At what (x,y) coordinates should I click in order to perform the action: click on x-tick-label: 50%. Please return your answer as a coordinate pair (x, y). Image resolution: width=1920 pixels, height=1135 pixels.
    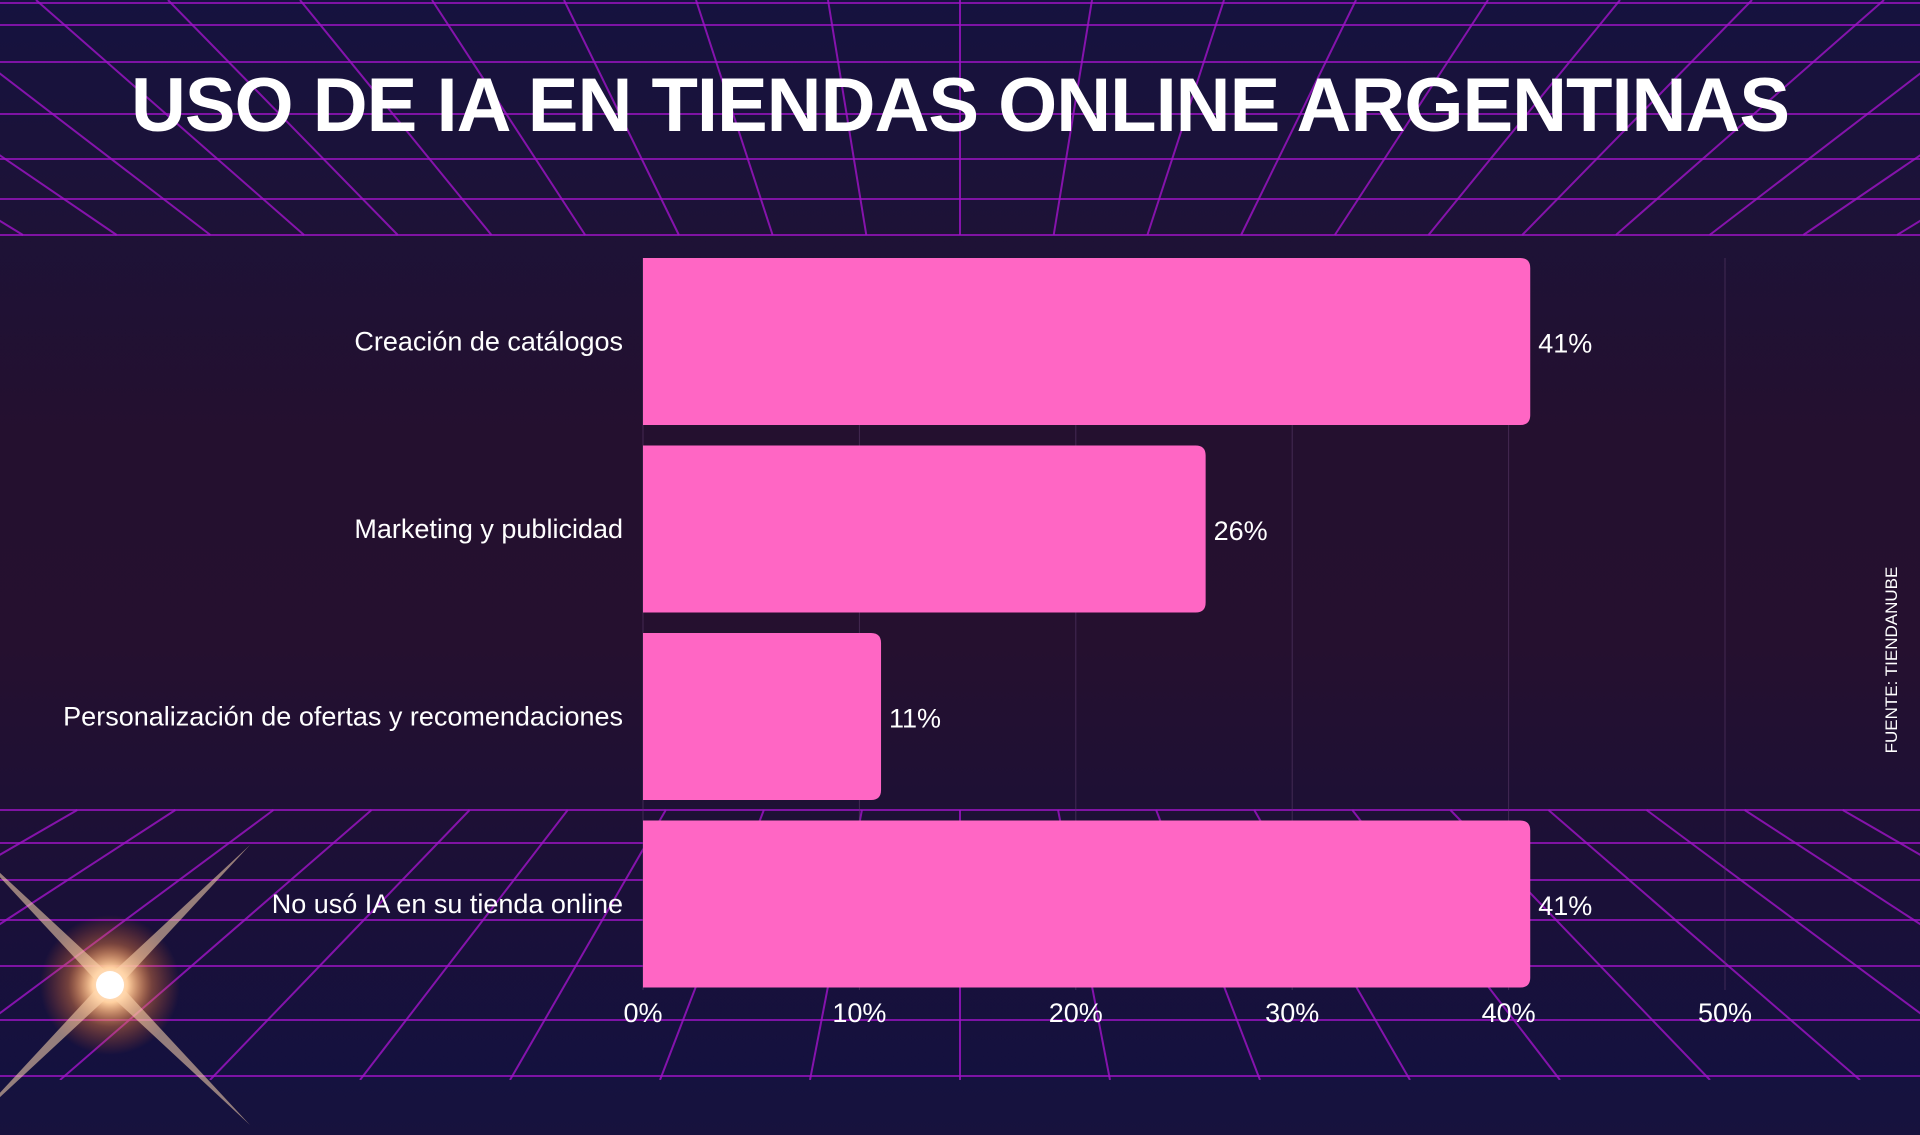
    Looking at the image, I should click on (1725, 1013).